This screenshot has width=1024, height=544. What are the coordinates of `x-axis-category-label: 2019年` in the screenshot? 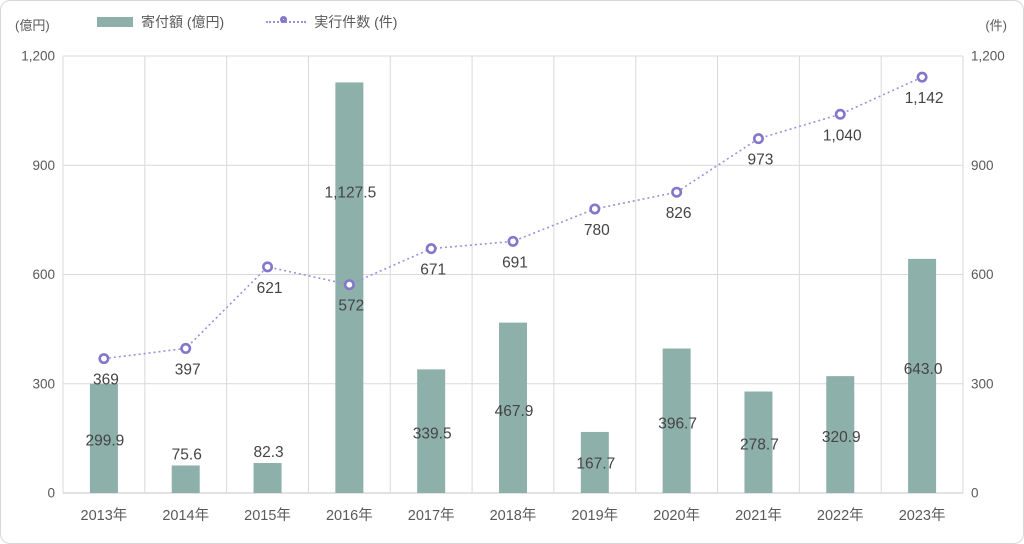 It's located at (594, 515).